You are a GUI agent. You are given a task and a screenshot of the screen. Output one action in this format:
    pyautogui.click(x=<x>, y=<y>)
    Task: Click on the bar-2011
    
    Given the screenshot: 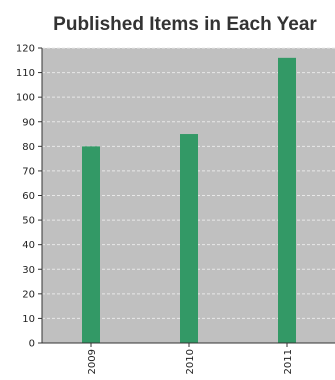 What is the action you would take?
    pyautogui.click(x=287, y=200)
    